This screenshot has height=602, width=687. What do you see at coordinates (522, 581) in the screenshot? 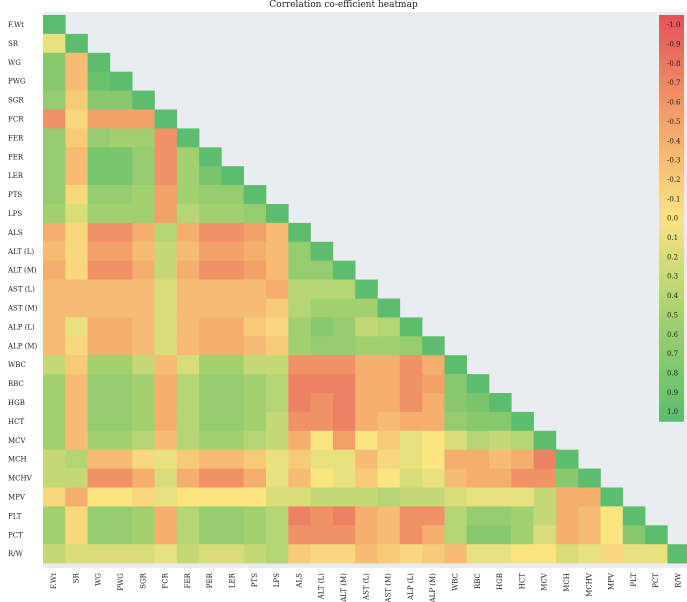
I see `column-label: HCT` at bounding box center [522, 581].